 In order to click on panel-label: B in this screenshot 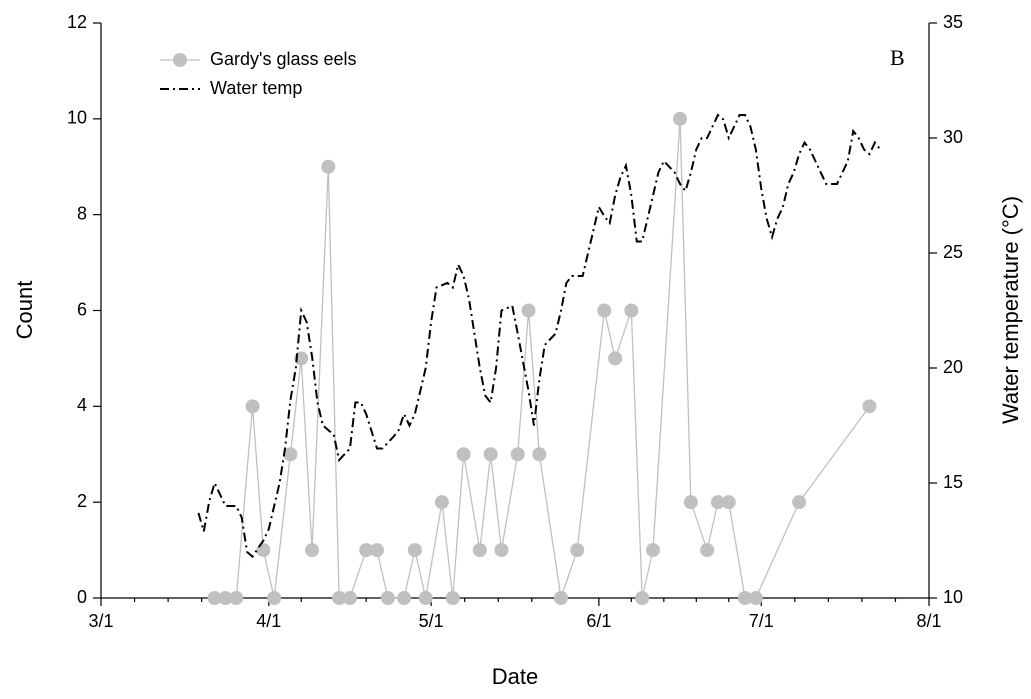, I will do `click(897, 57)`.